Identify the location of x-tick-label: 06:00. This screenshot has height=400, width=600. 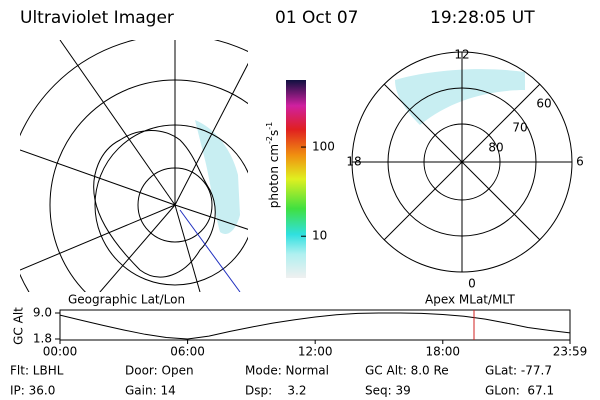
(187, 352).